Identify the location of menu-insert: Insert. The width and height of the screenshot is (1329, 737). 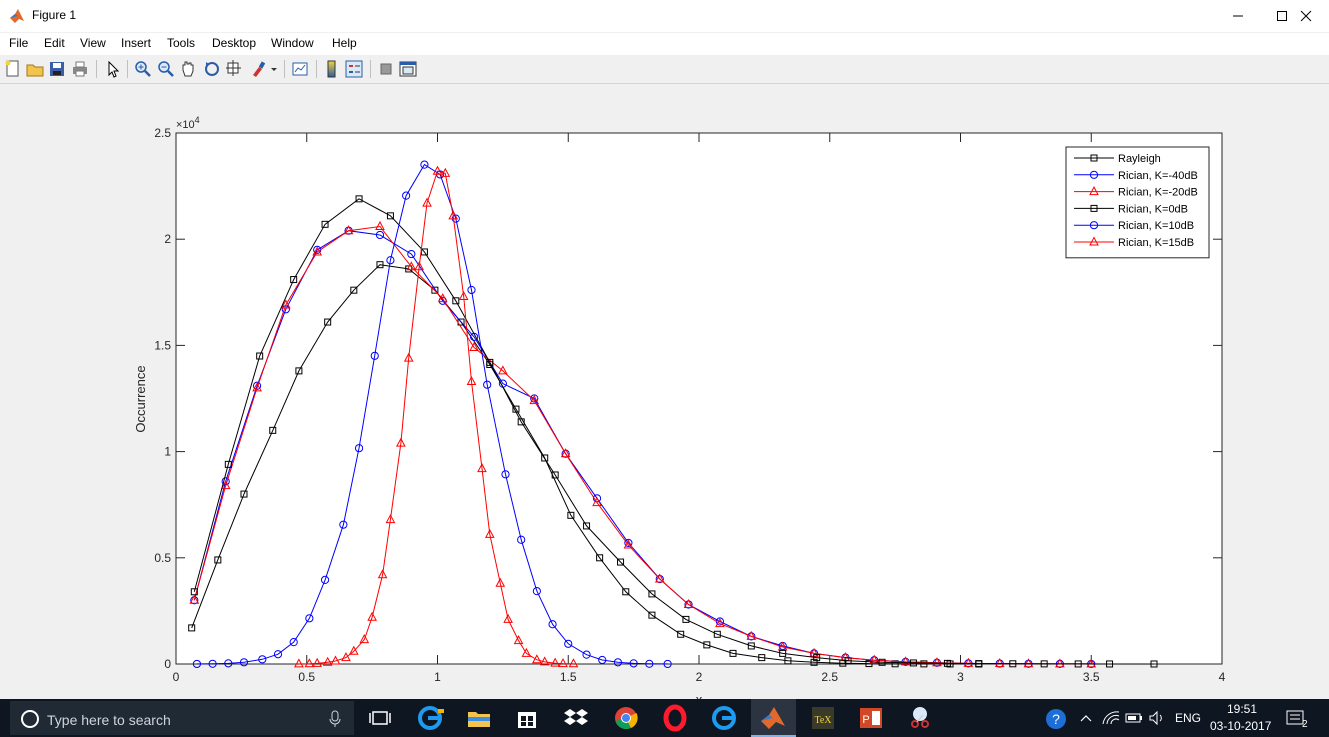
(136, 43).